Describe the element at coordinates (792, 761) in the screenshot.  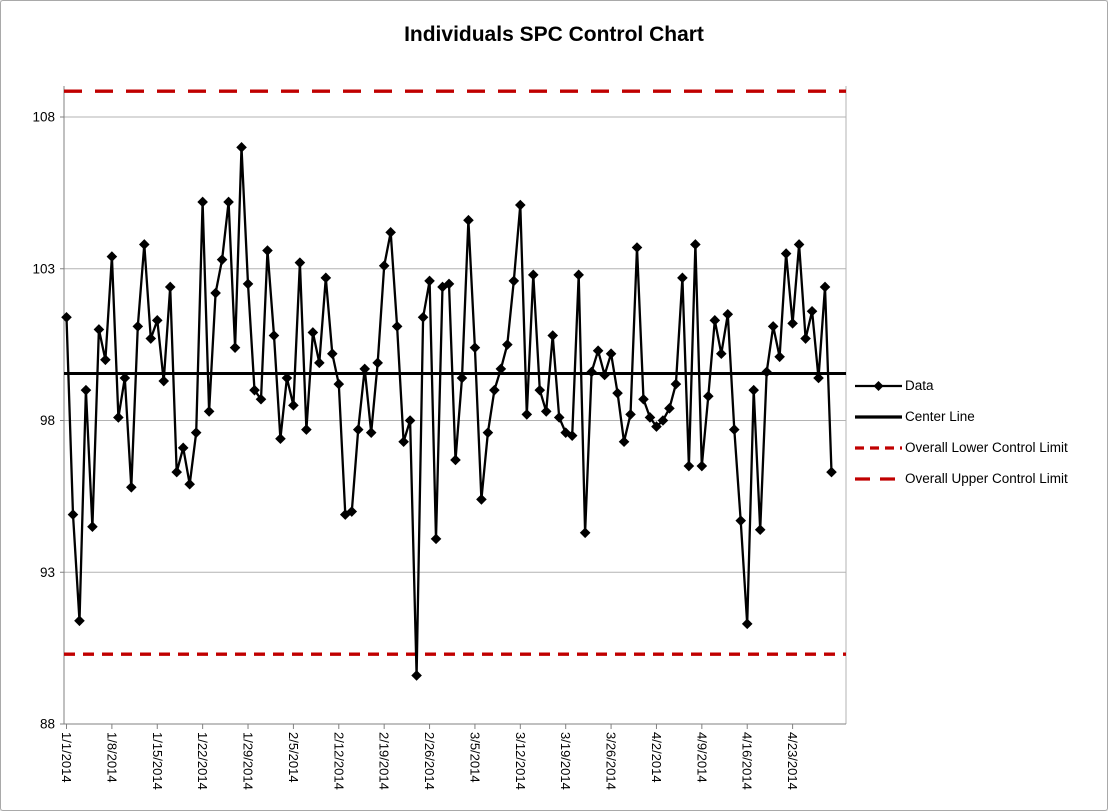
I see `svg-text: 4/23/2014` at that location.